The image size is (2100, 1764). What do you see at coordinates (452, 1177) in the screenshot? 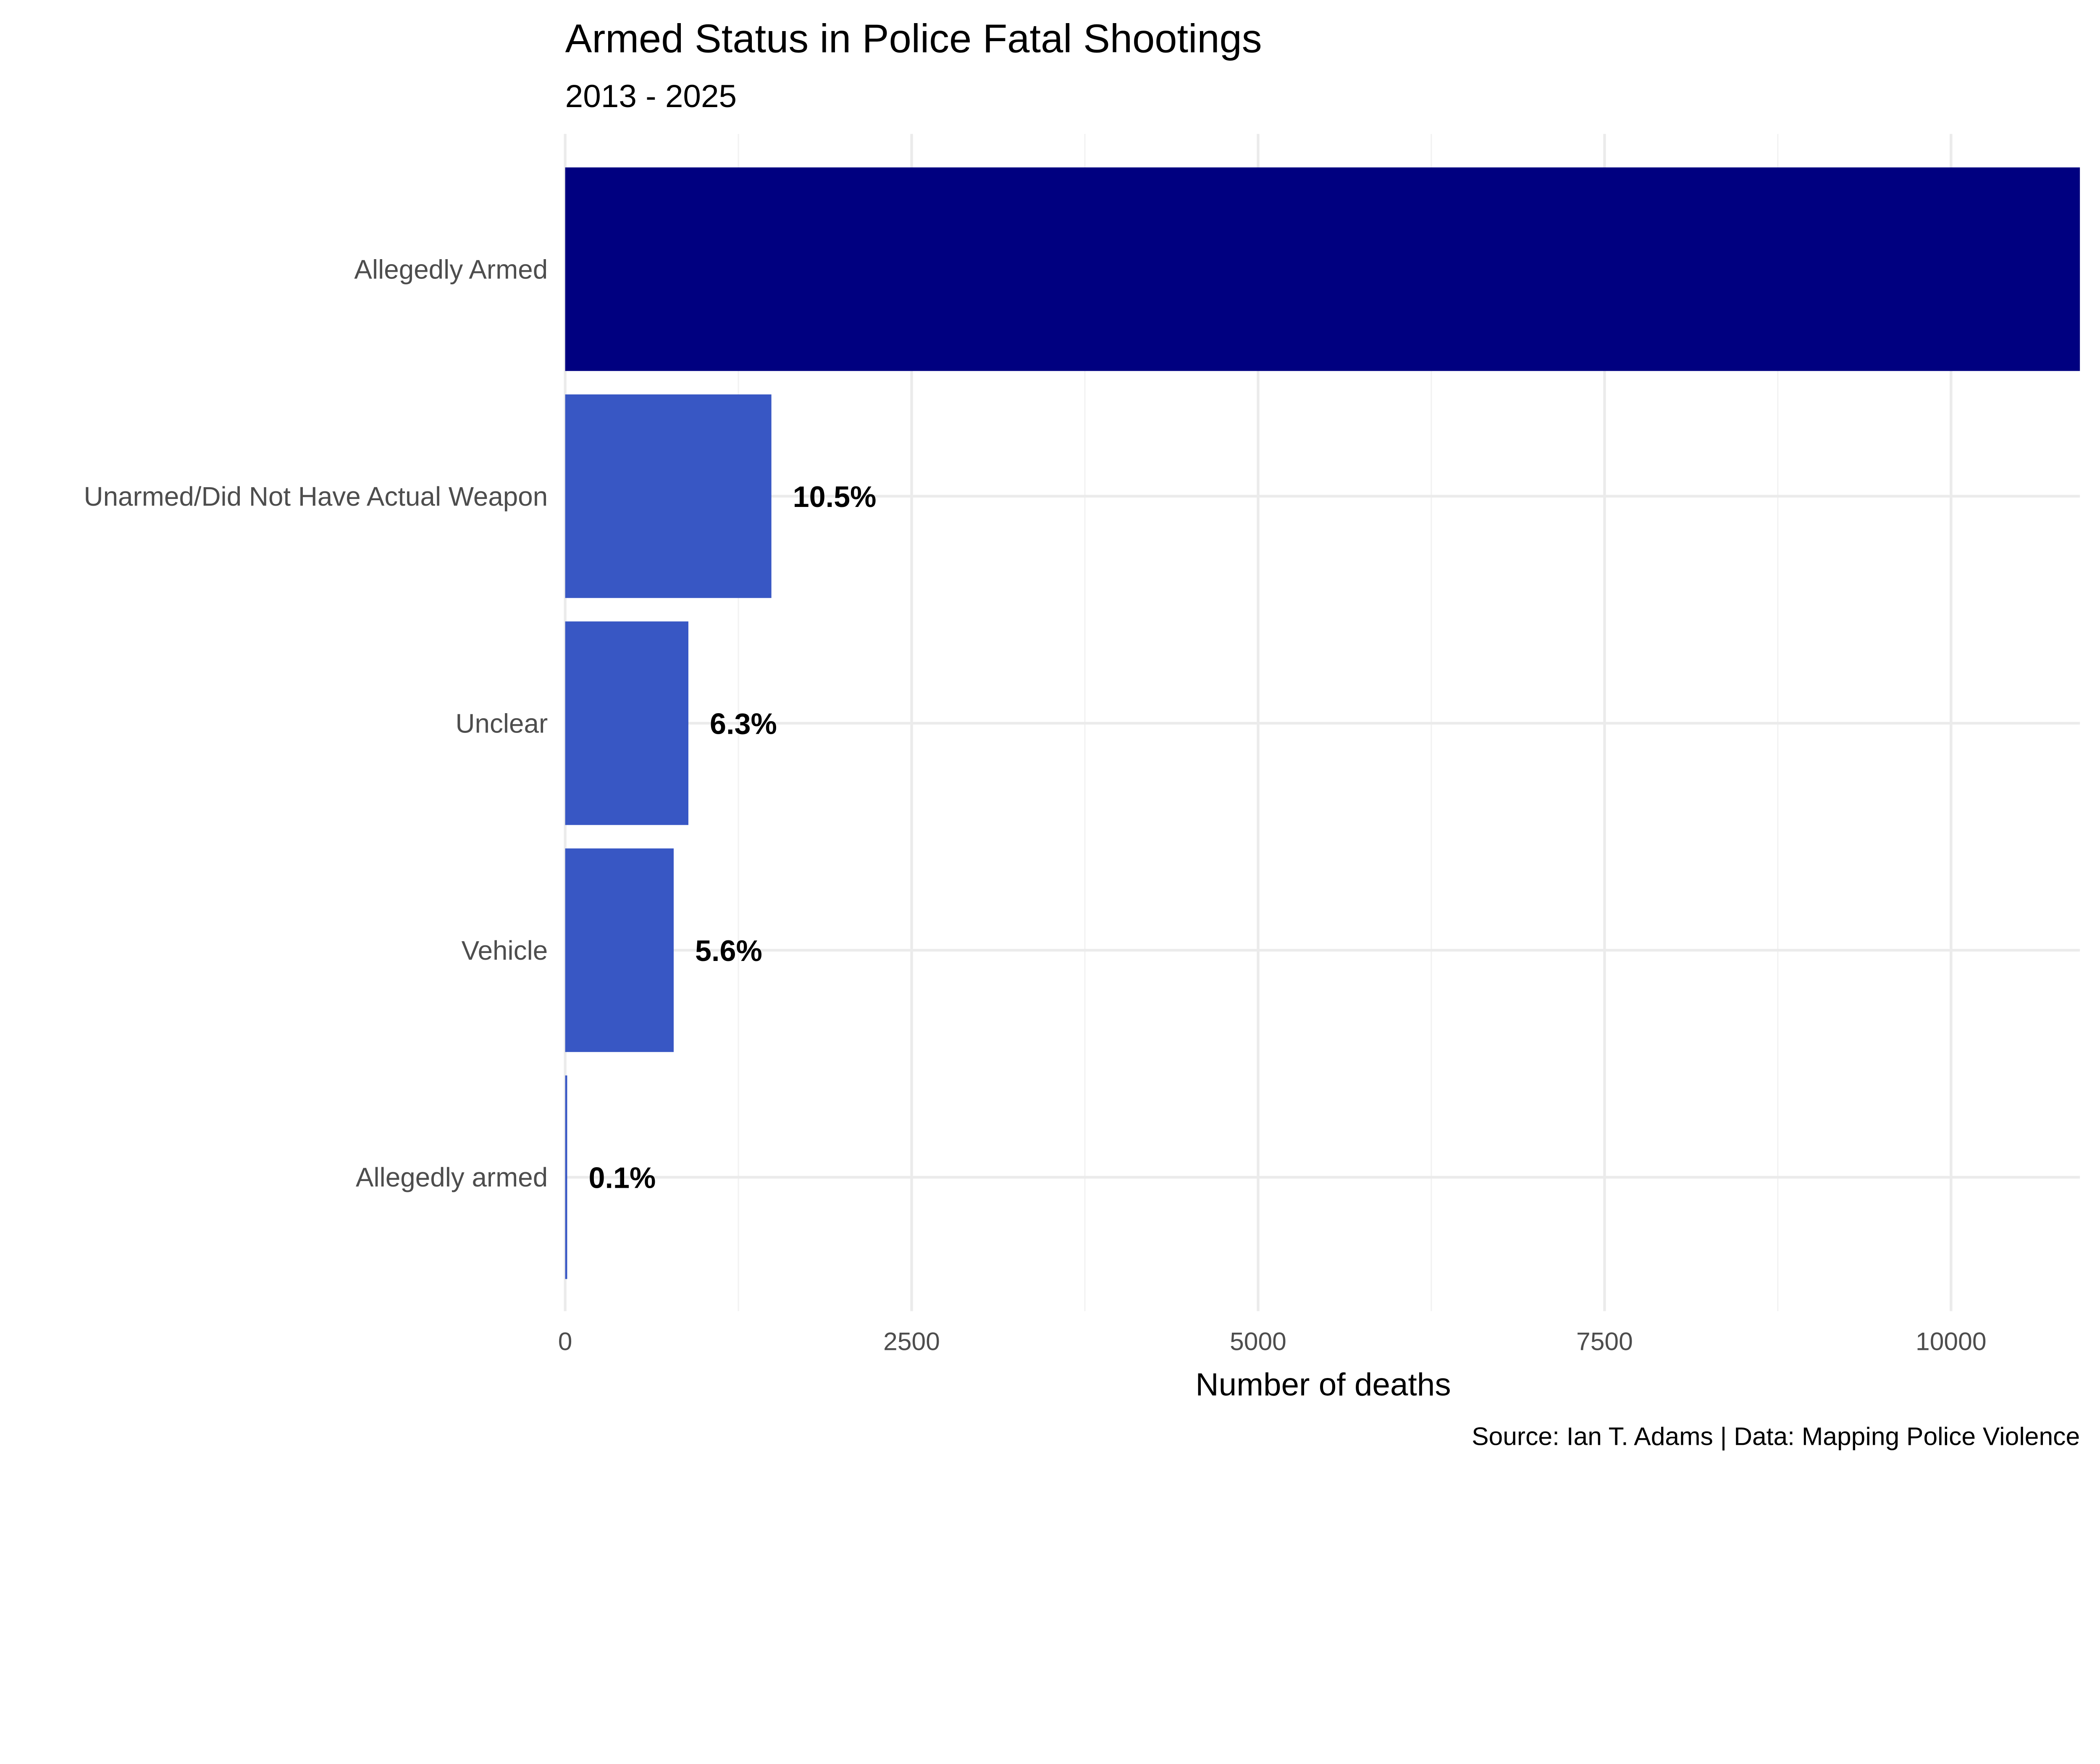
I see `category-label: Allegedly armed` at bounding box center [452, 1177].